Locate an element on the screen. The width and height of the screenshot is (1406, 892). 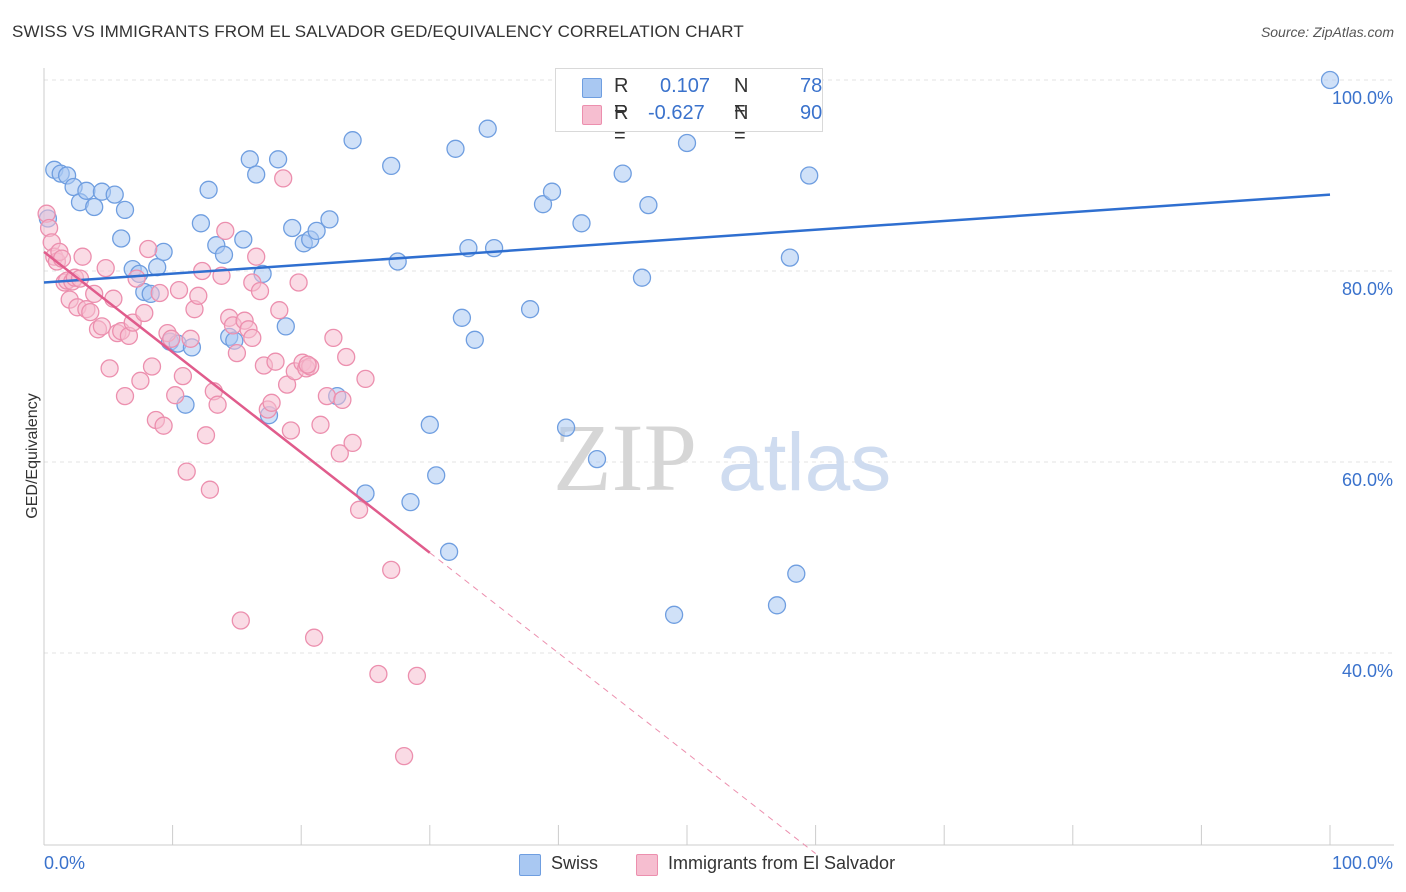
legend-r-value-swiss: 0.107 is located at coordinates (685, 86).